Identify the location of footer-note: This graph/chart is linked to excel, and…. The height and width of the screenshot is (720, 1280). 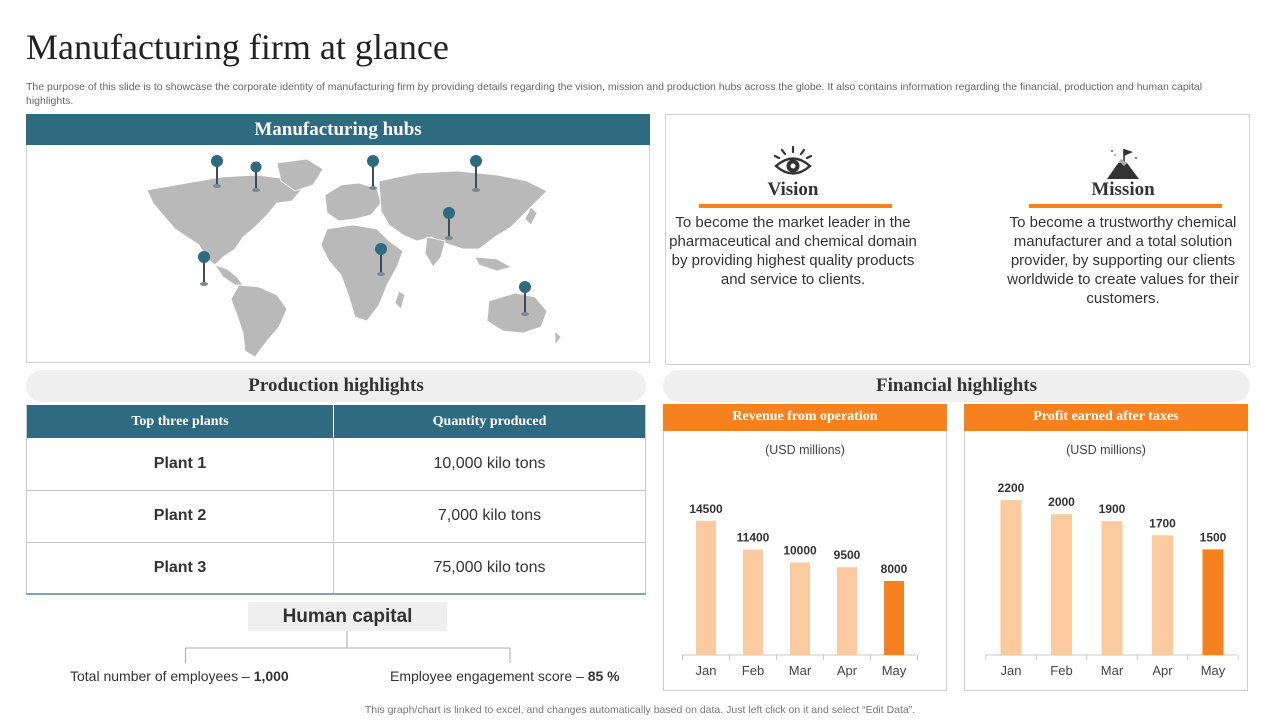
(640, 710).